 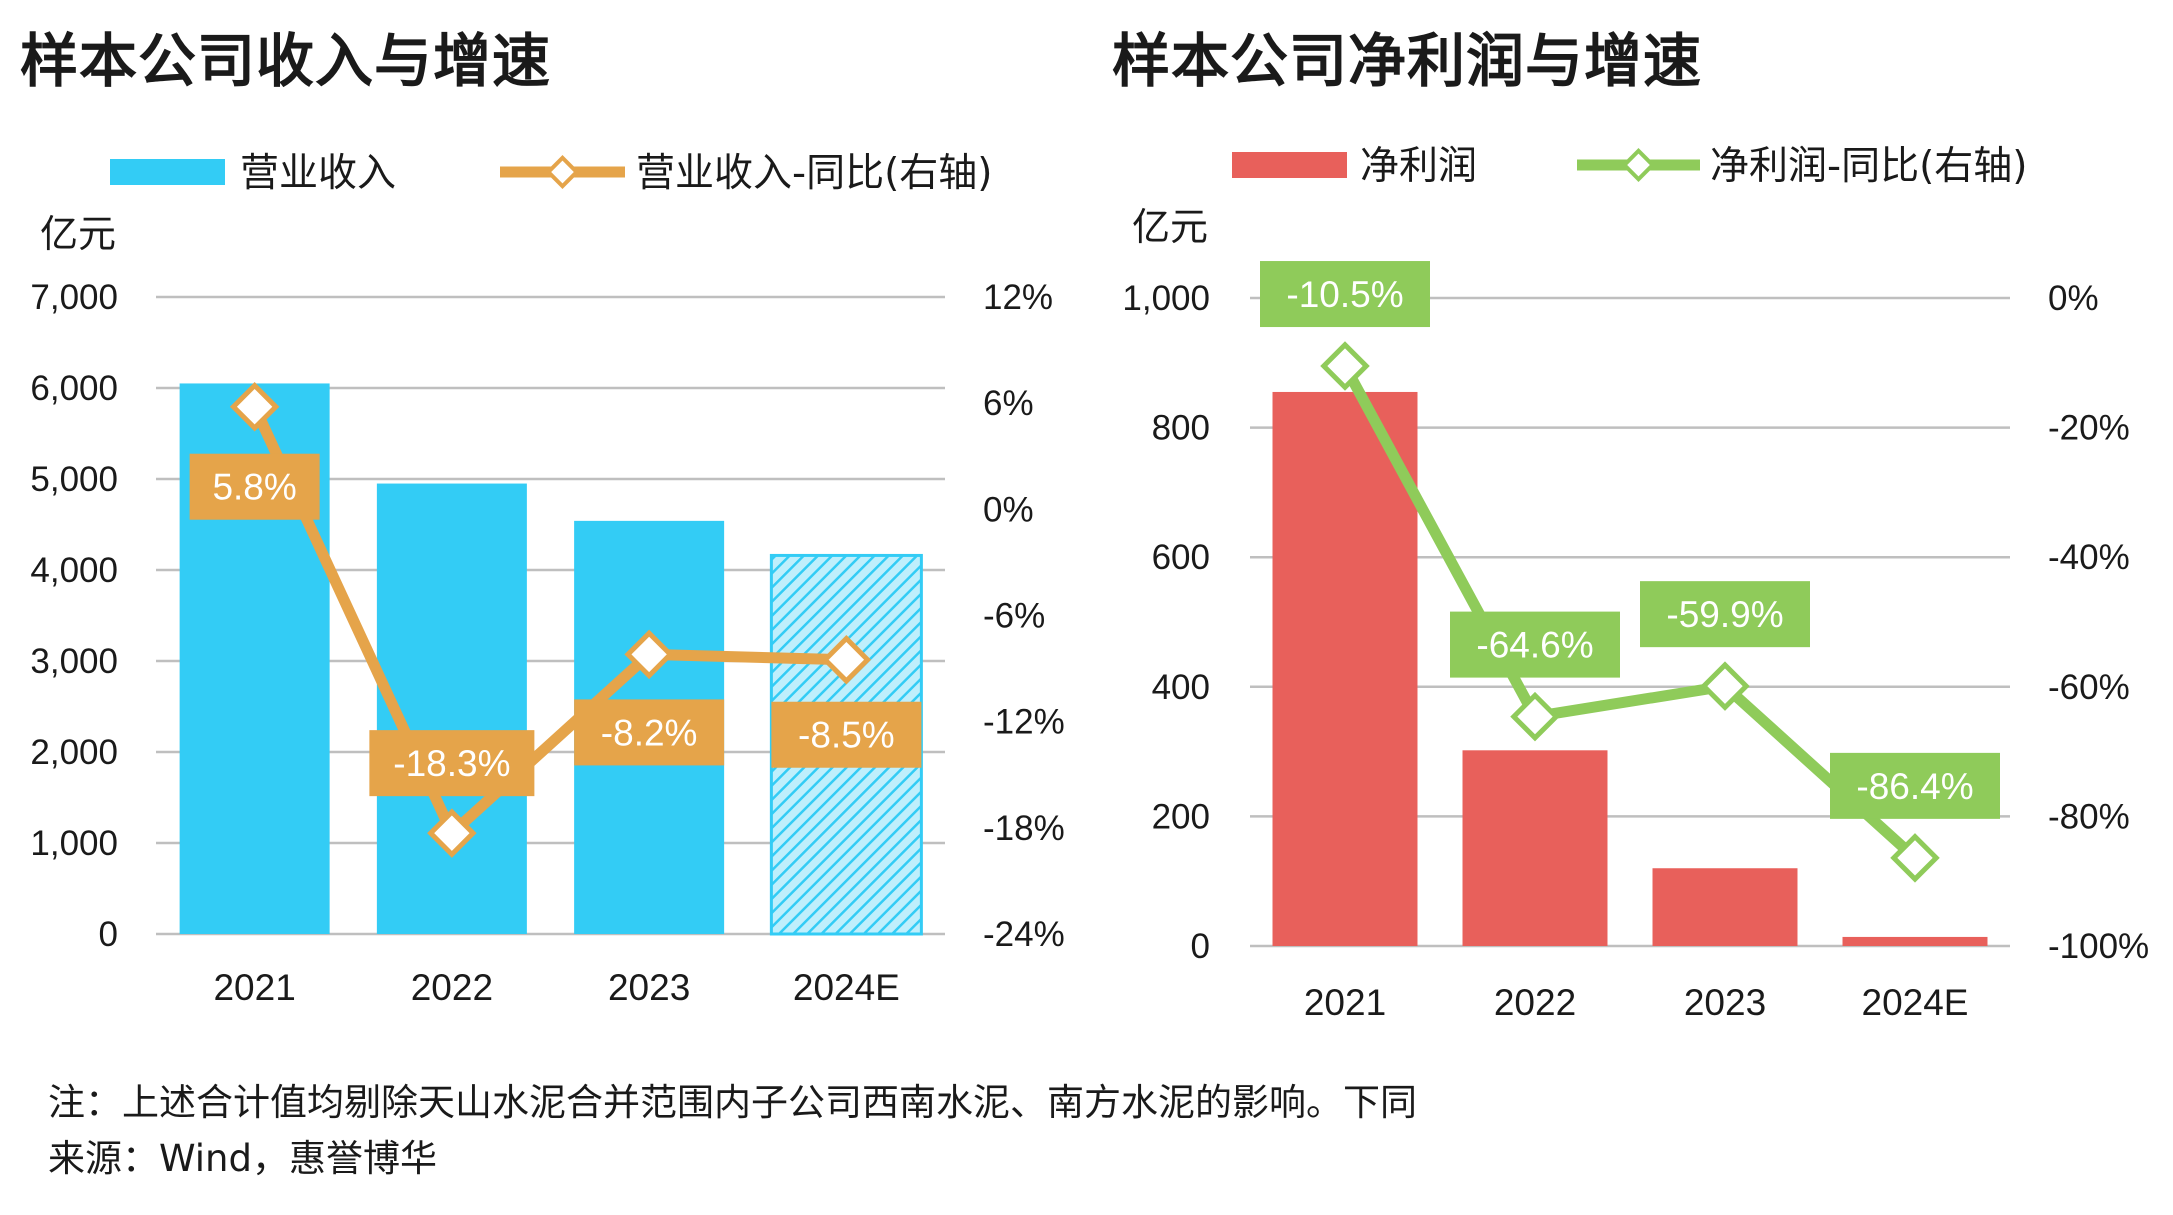 I want to click on y2-tick-label: -40%, so click(x=2089, y=557).